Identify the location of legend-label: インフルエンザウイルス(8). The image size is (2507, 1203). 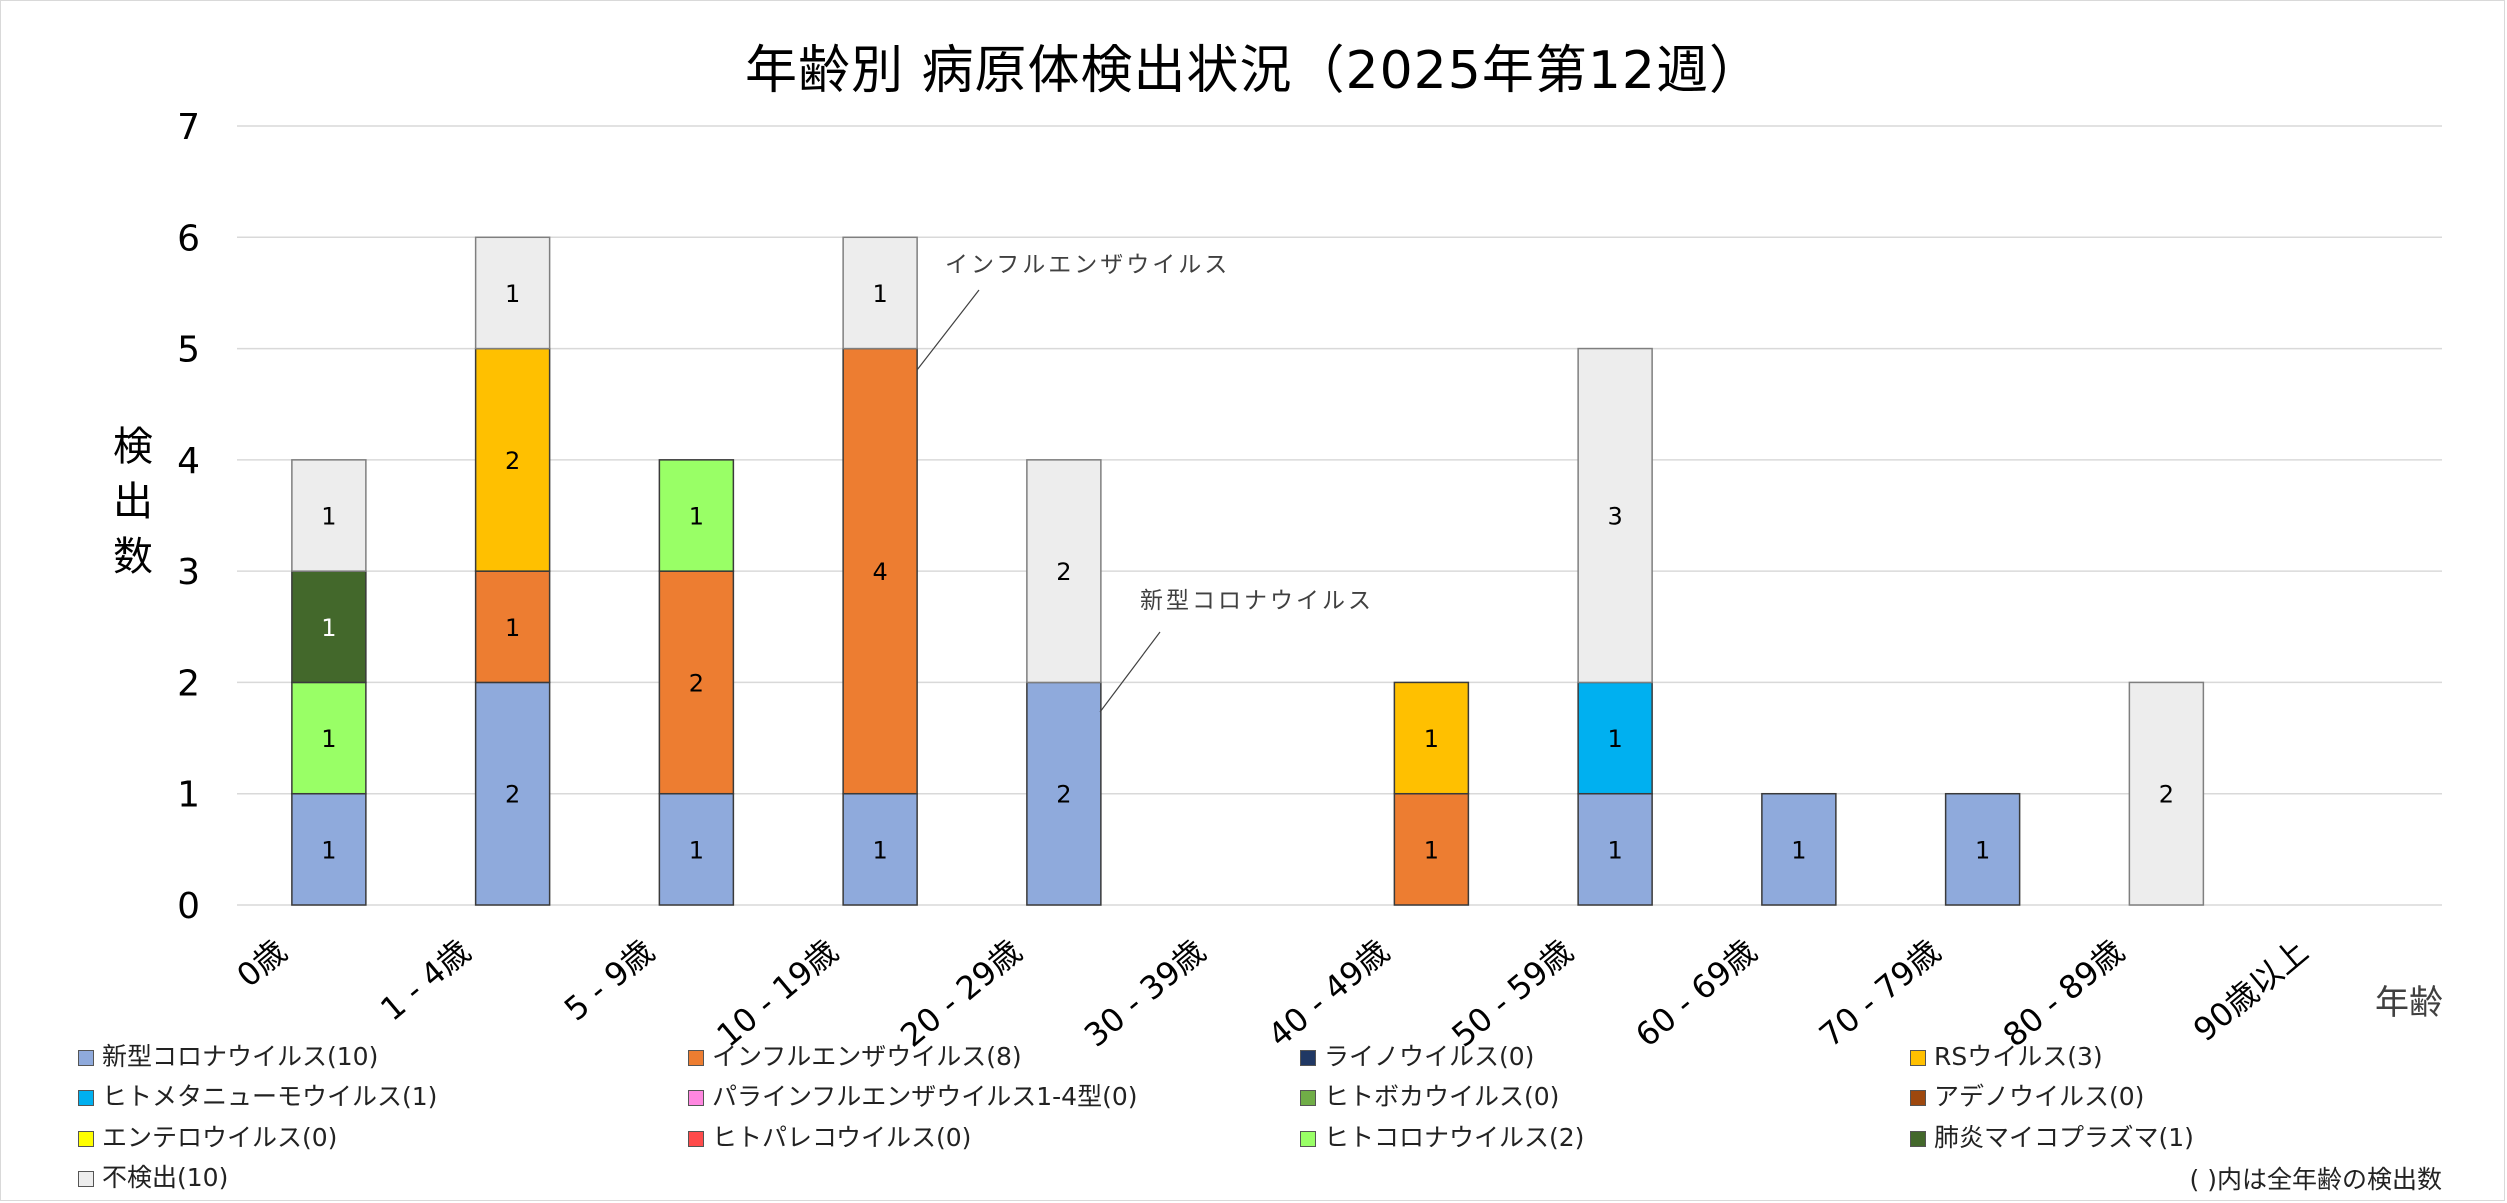
(867, 1056).